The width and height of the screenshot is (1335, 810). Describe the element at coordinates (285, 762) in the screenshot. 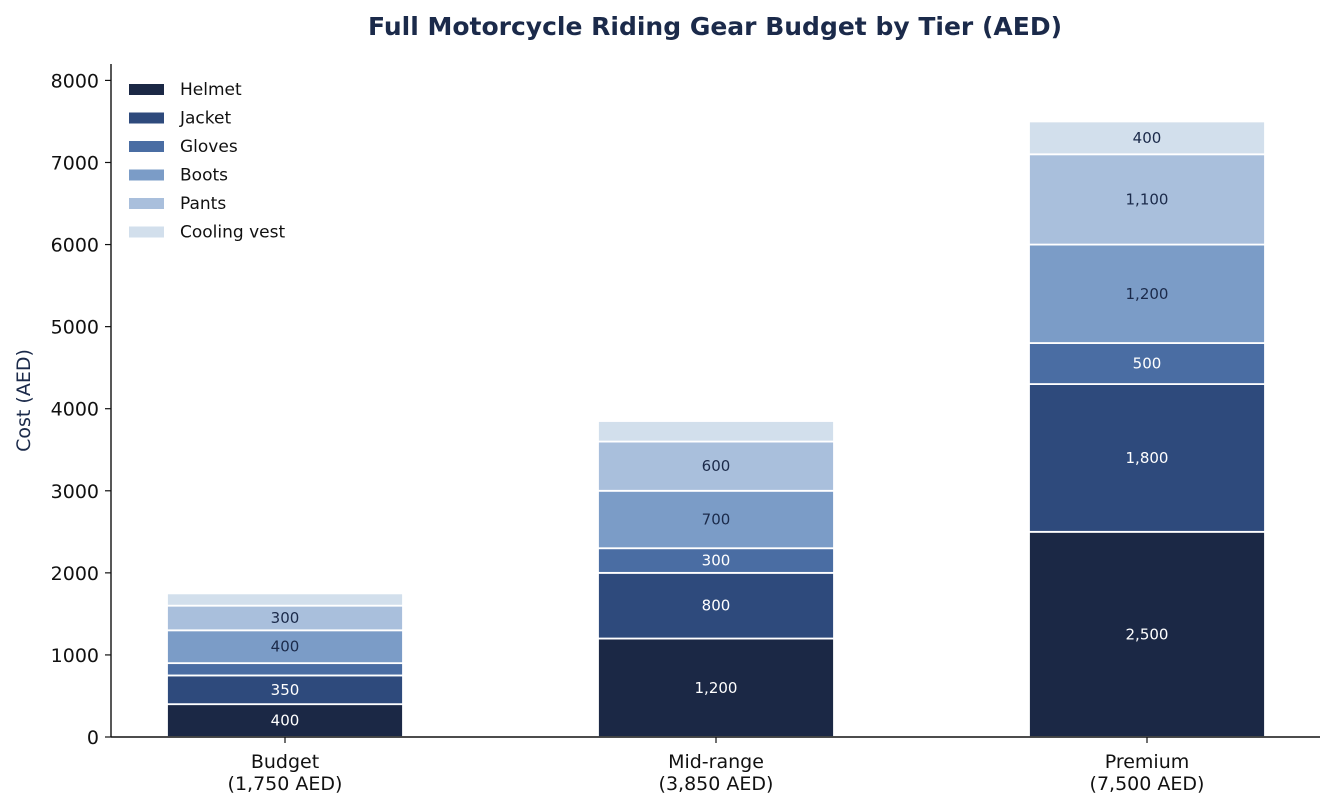

I see `x-tick-label: Budget` at that location.